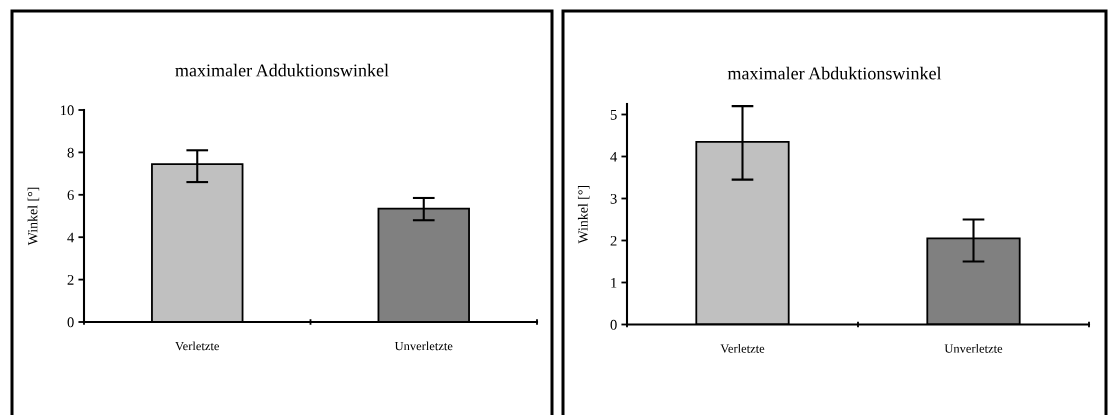 This screenshot has height=415, width=1111. Describe the element at coordinates (613, 115) in the screenshot. I see `y-tick-label: 5` at that location.